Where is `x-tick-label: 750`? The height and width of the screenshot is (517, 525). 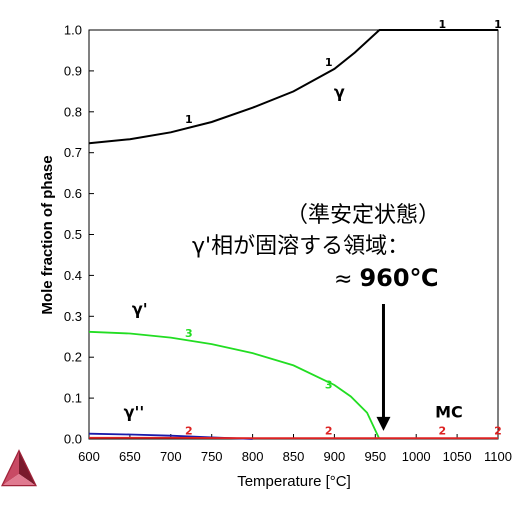 x-tick-label: 750 is located at coordinates (212, 456).